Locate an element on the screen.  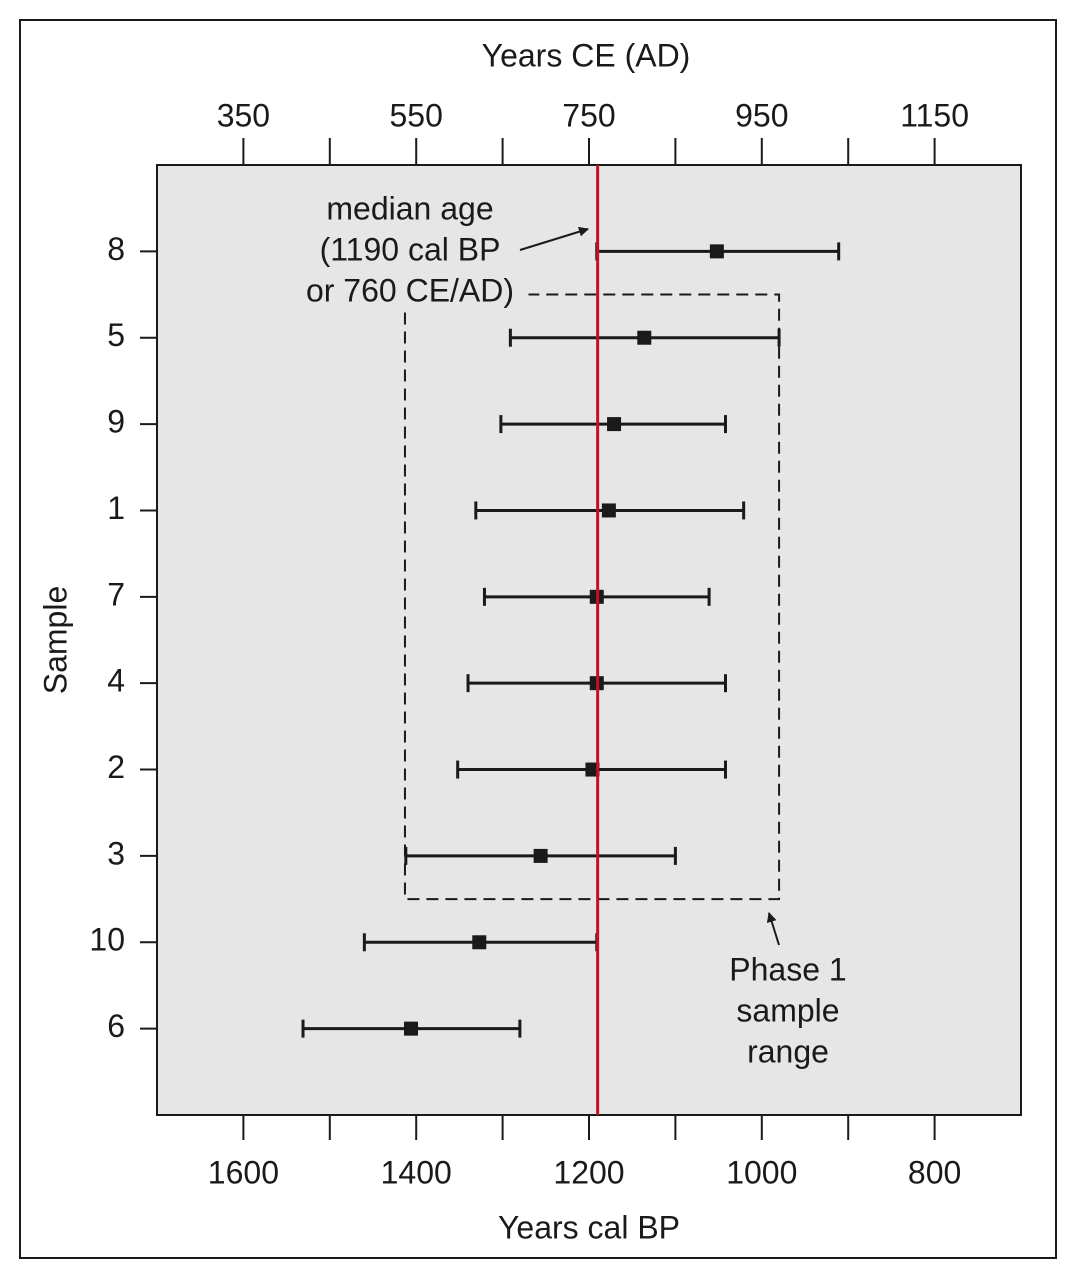
y-tick-label: 5 is located at coordinates (116, 335).